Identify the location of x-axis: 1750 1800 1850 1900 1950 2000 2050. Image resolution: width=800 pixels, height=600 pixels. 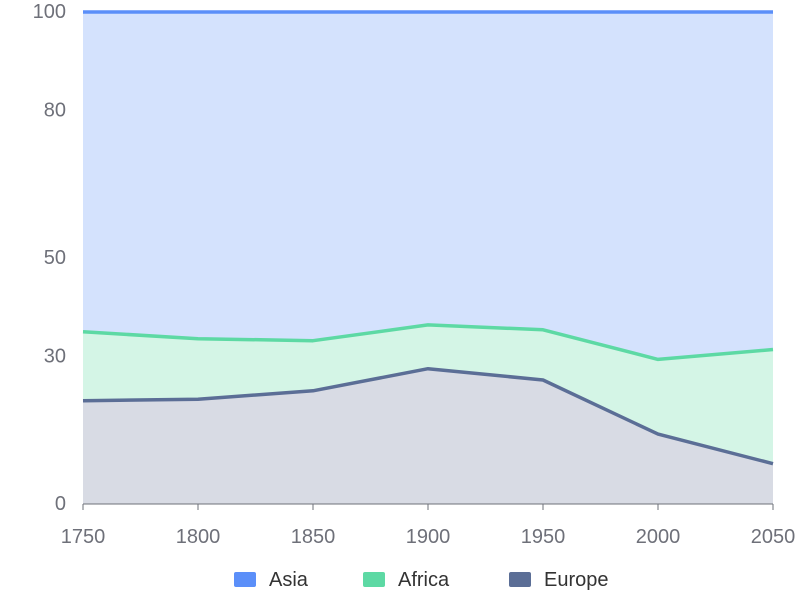
(428, 525).